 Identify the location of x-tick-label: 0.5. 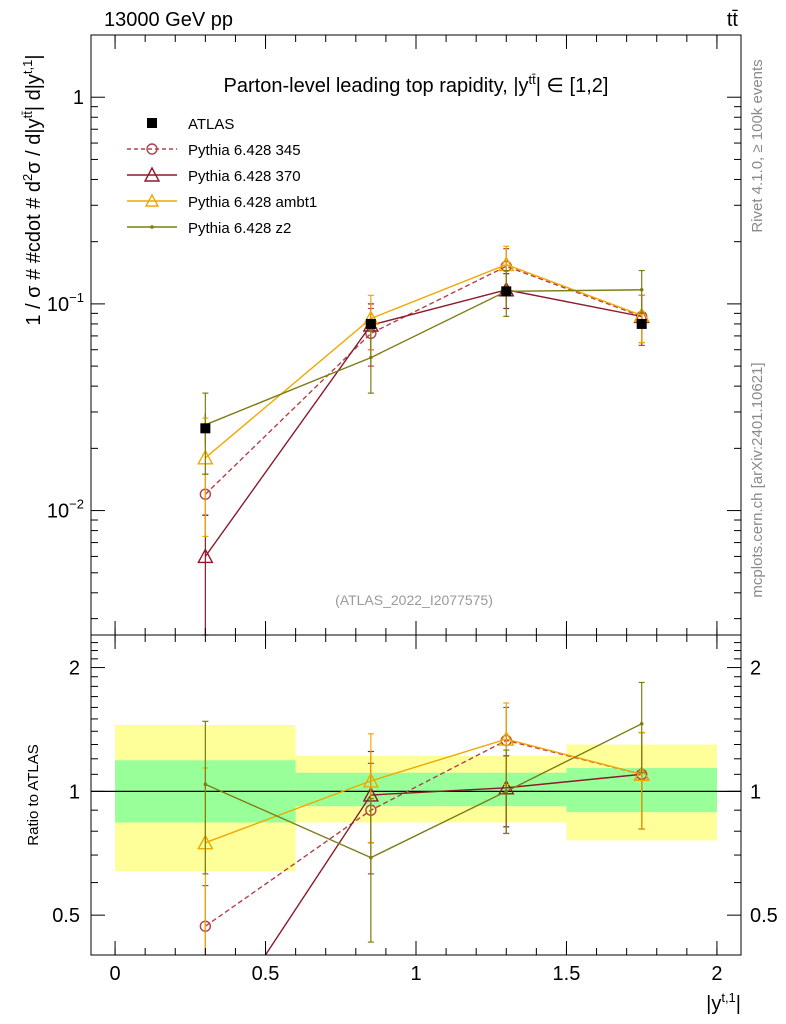
(266, 974).